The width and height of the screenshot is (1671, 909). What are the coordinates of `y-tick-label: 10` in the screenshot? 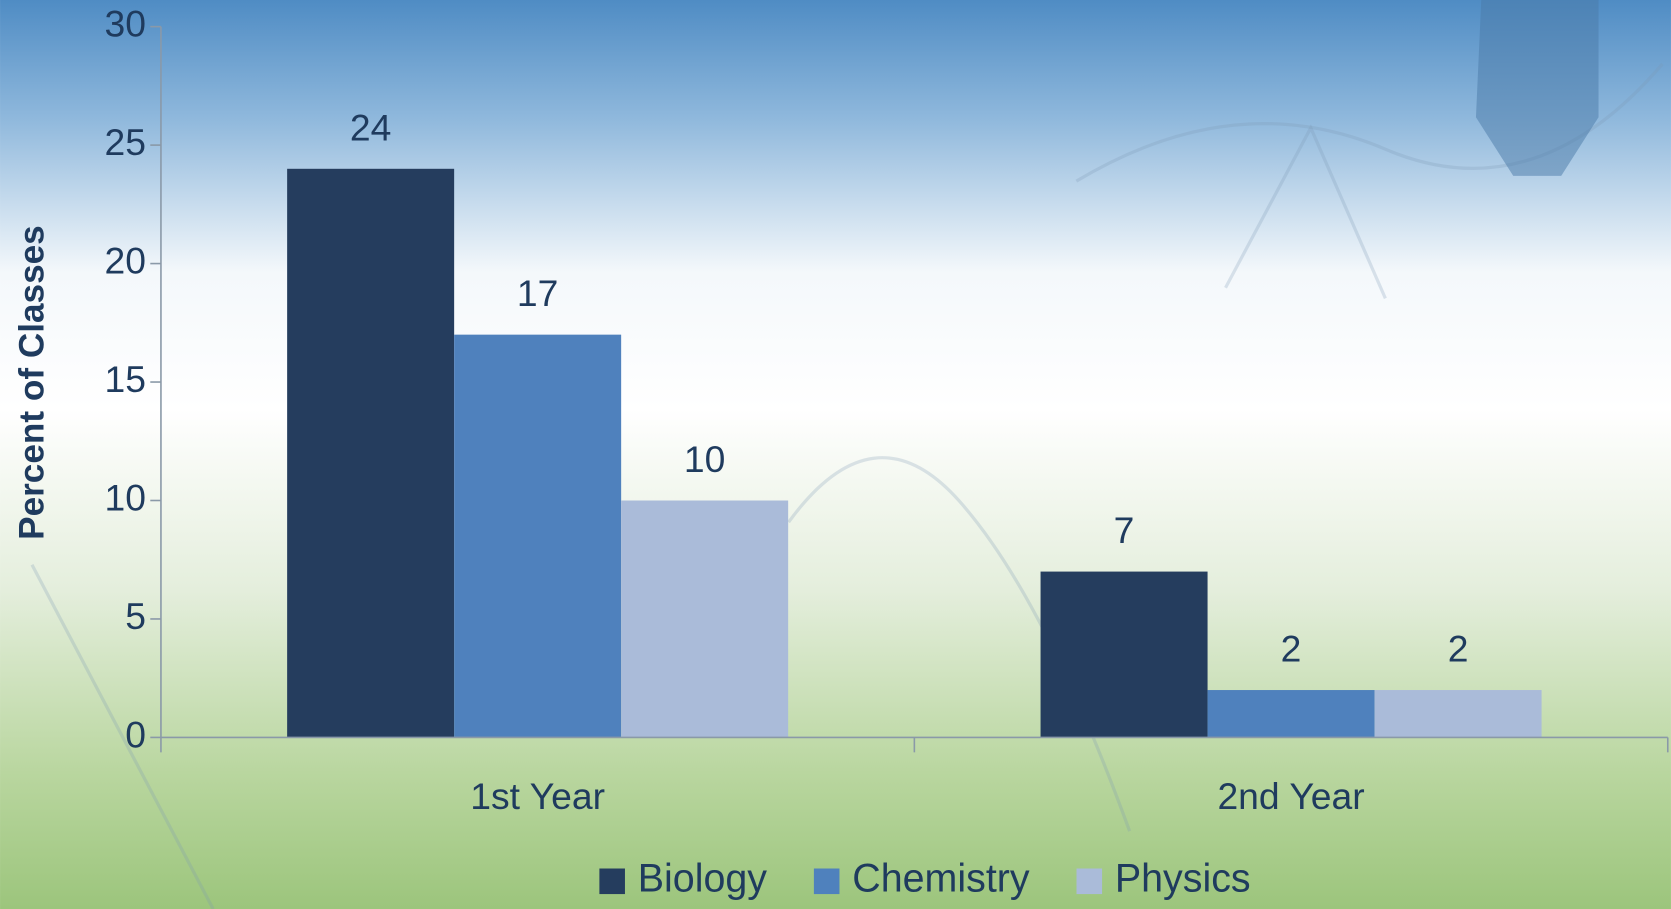 It's located at (125, 497).